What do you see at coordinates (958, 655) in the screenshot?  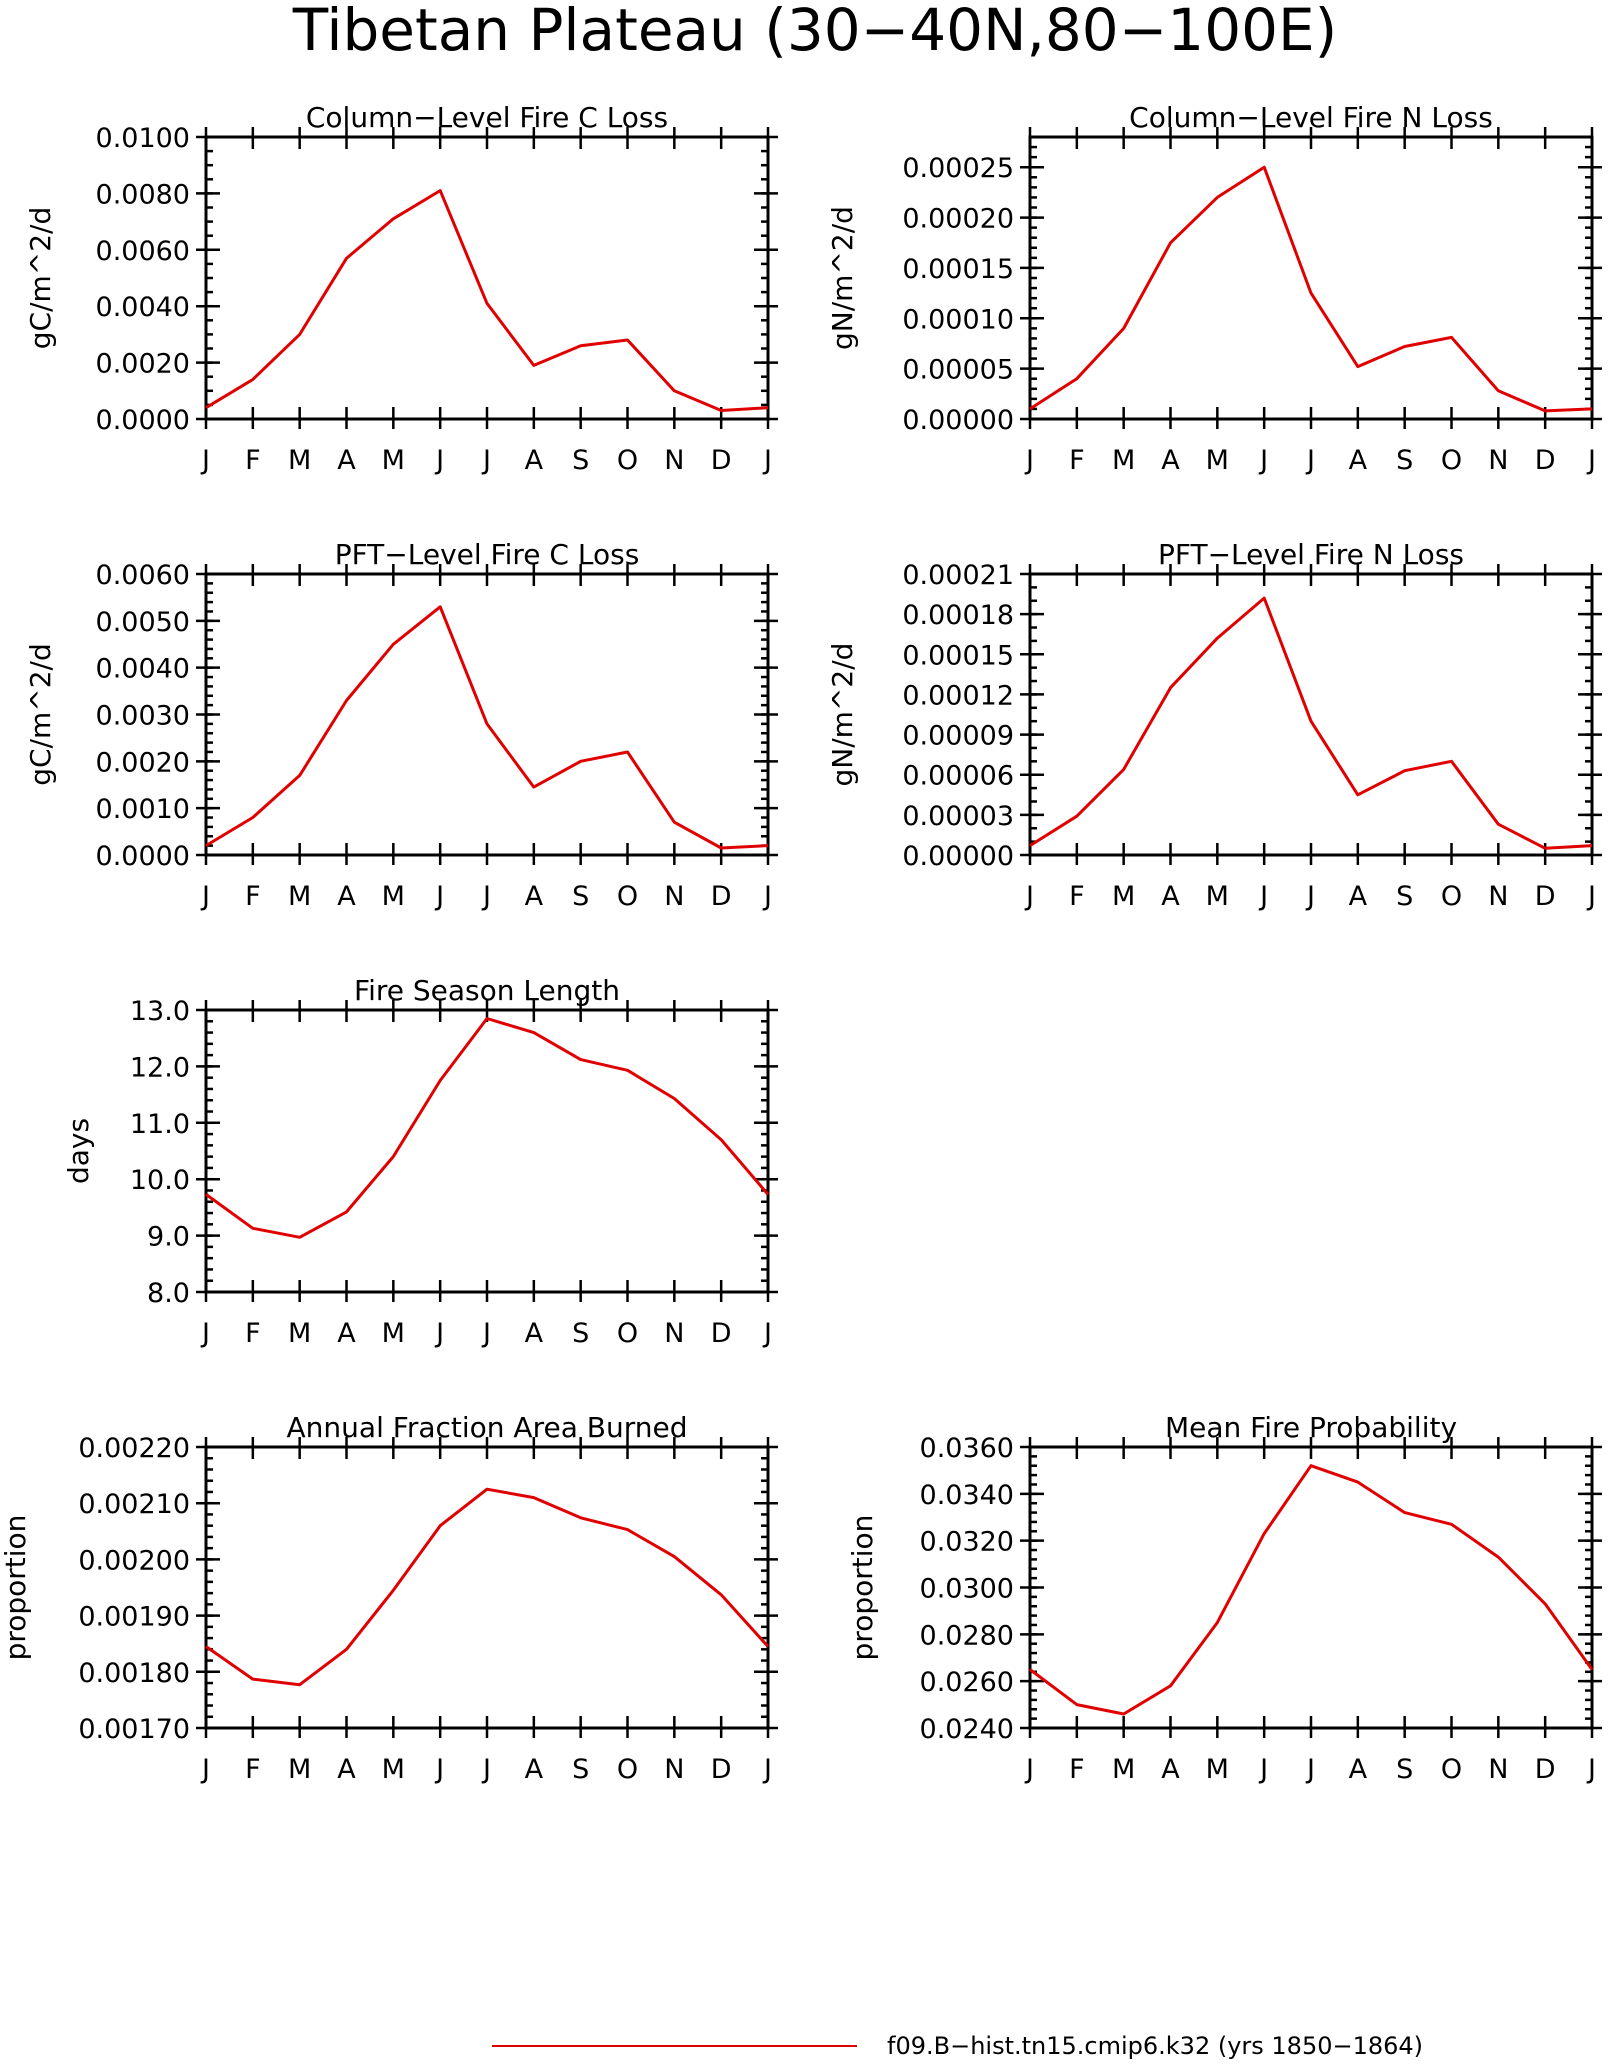 I see `y-tick-label: 0.00015` at bounding box center [958, 655].